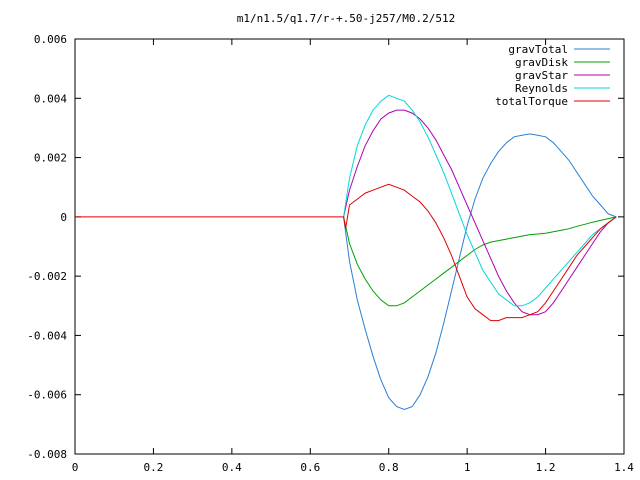  Describe the element at coordinates (63, 217) in the screenshot. I see `y-tick-label: 0` at that location.